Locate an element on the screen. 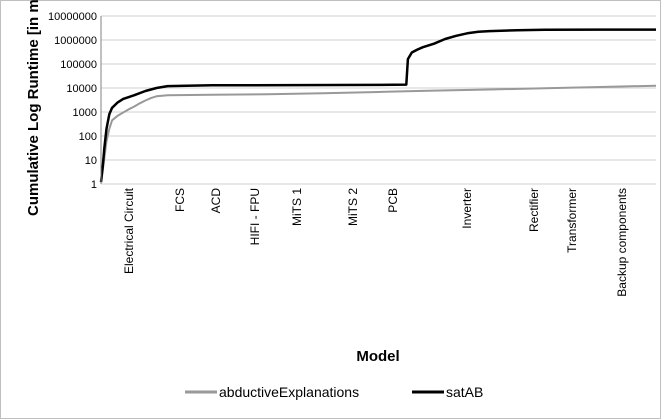 The width and height of the screenshot is (661, 419). legend-label: abductiveExplanations is located at coordinates (289, 392).